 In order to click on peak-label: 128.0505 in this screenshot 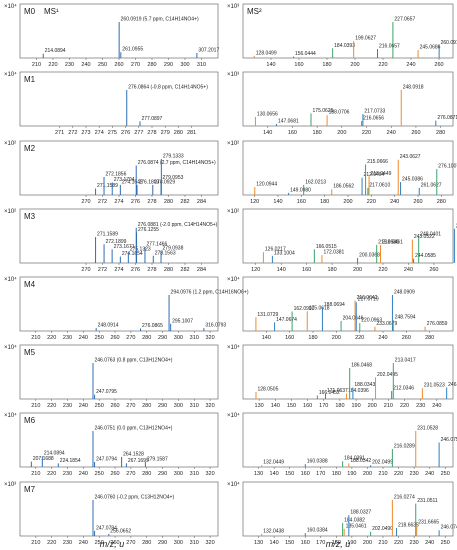, I will do `click(268, 389)`.